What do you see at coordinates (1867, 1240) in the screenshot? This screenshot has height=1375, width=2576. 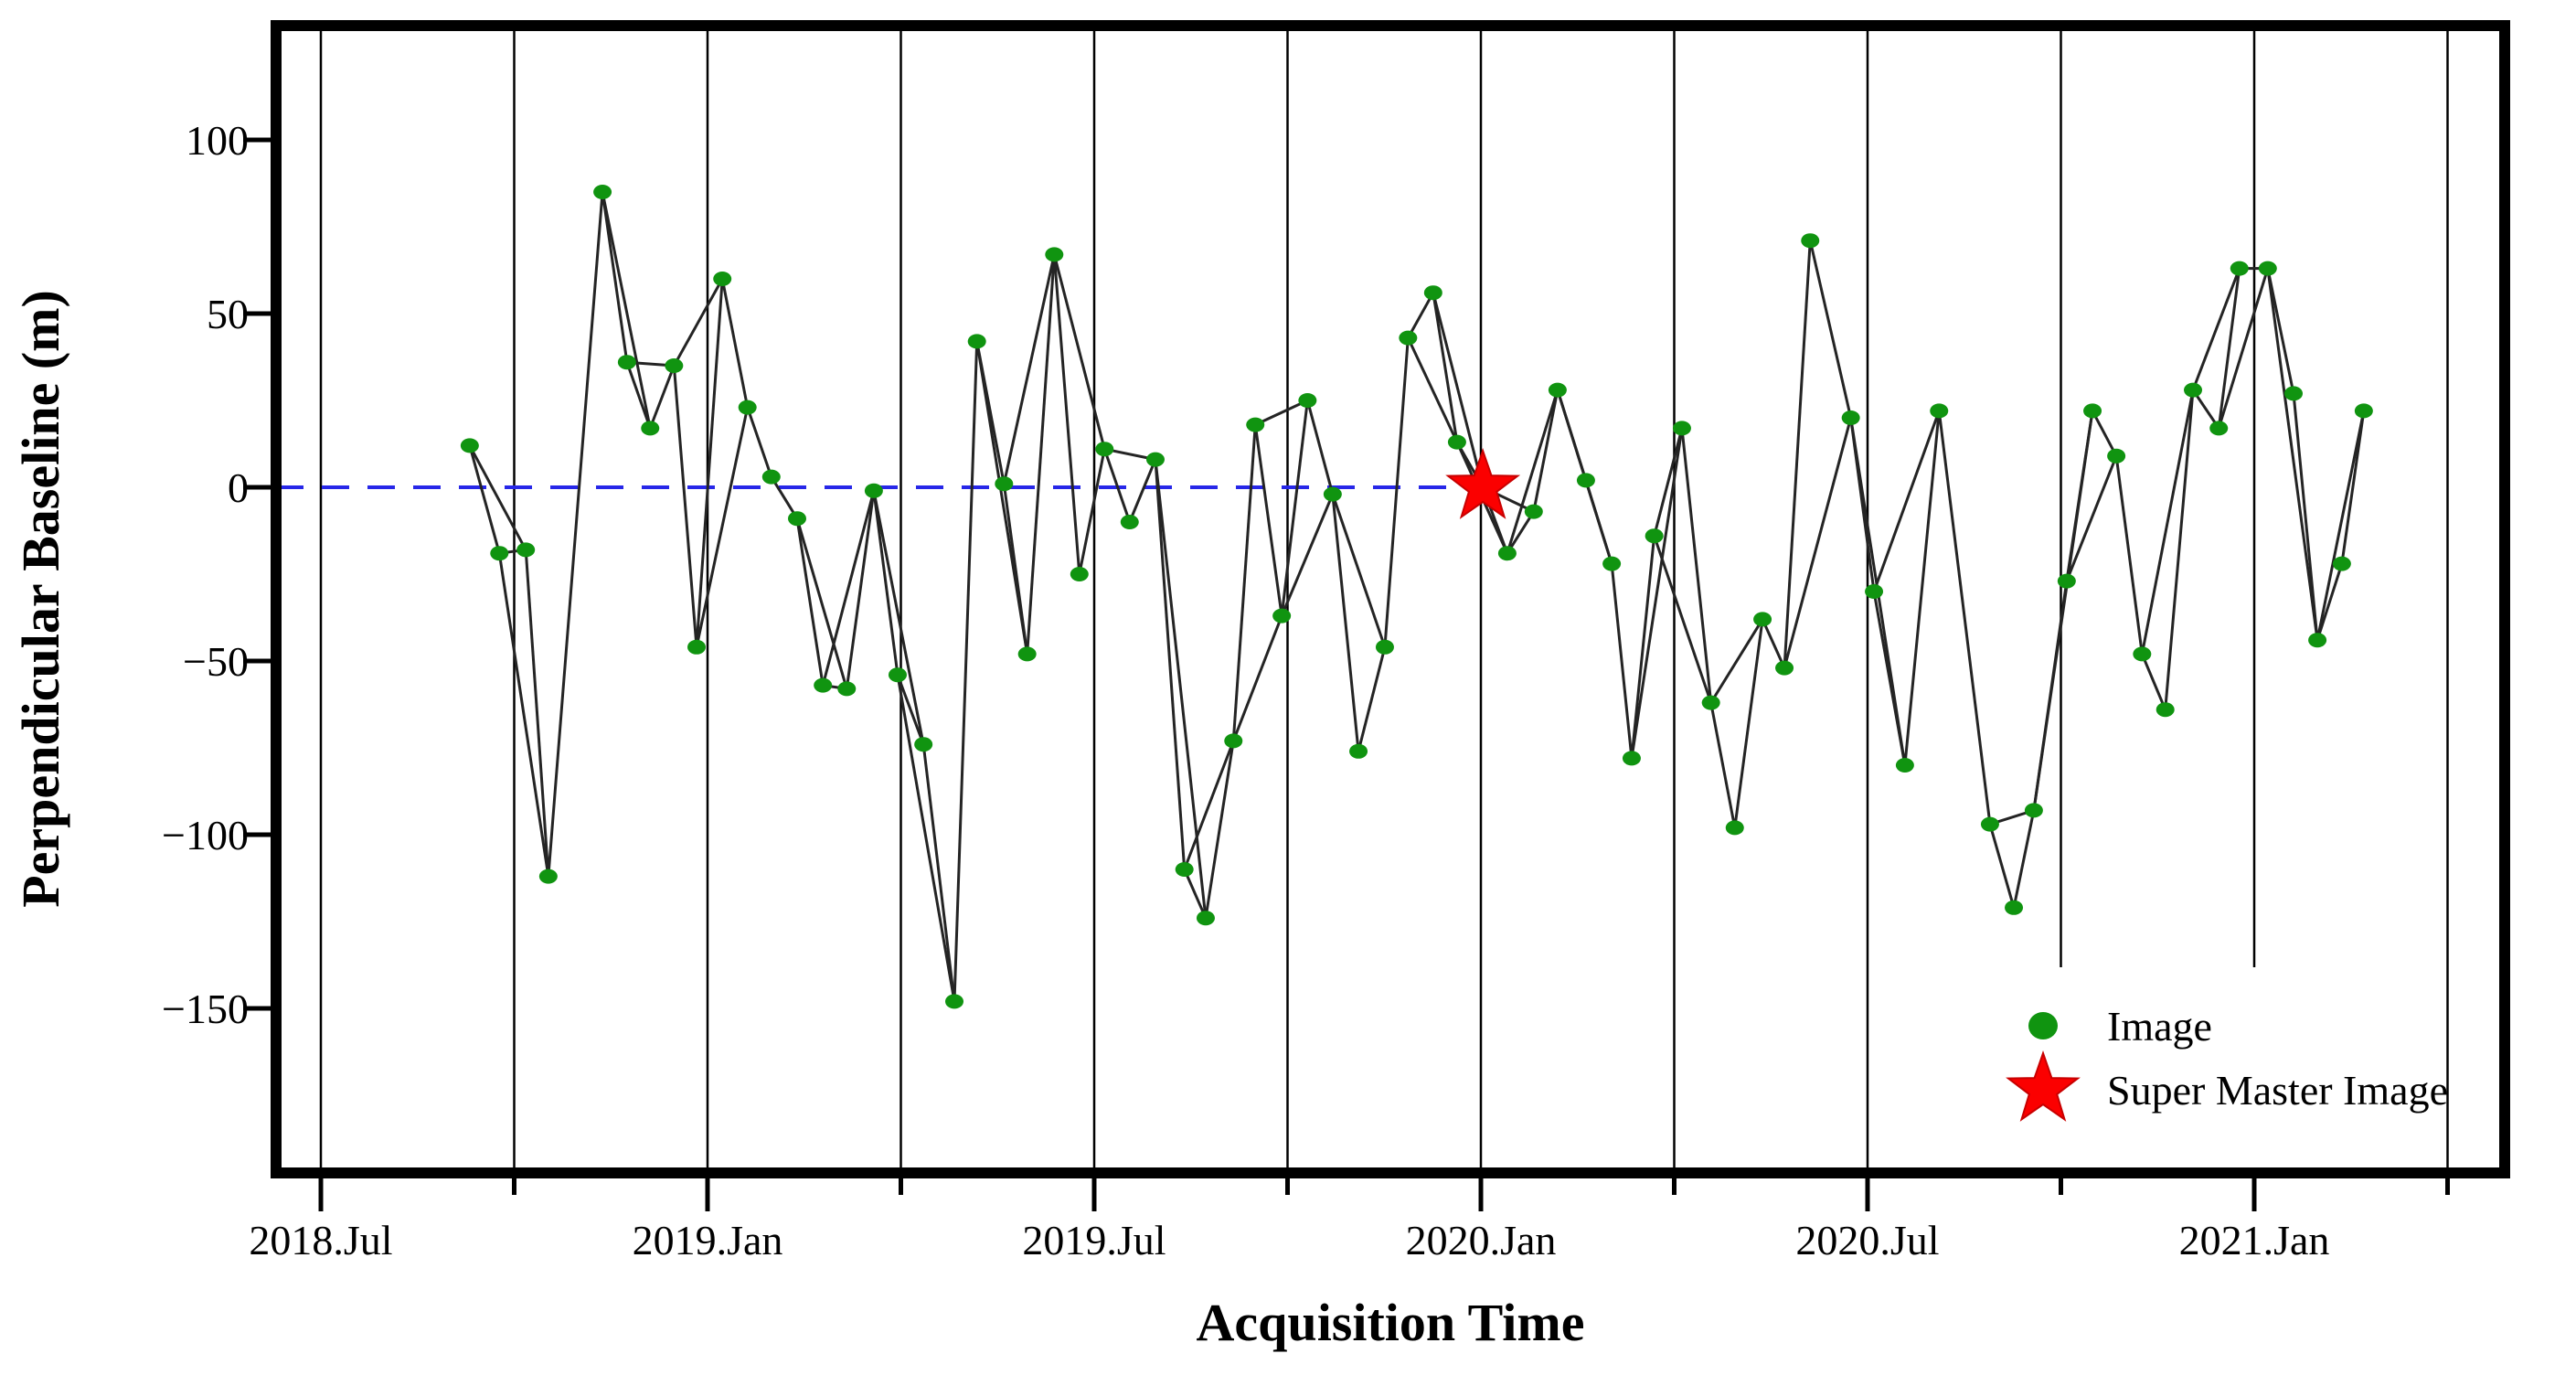 I see `x-tick-label: 2020.Jul` at bounding box center [1867, 1240].